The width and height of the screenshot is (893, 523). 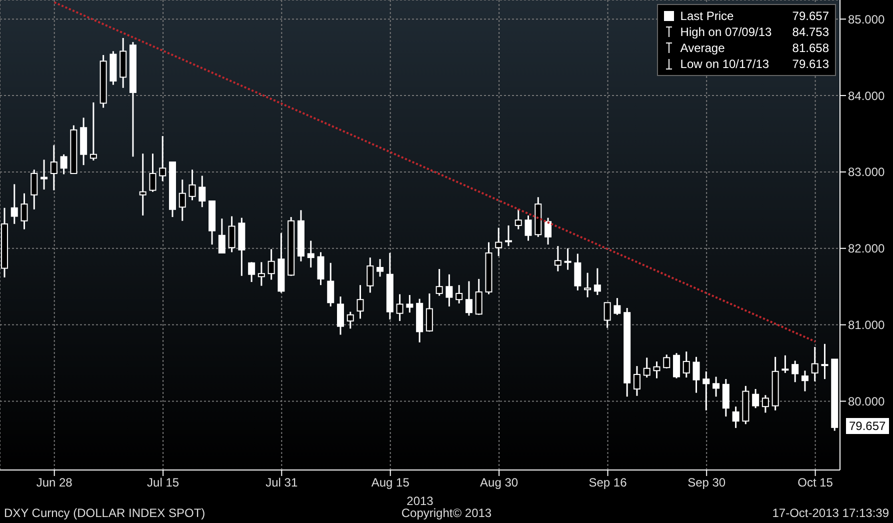 What do you see at coordinates (420, 501) in the screenshot?
I see `x-axis-title: 2013` at bounding box center [420, 501].